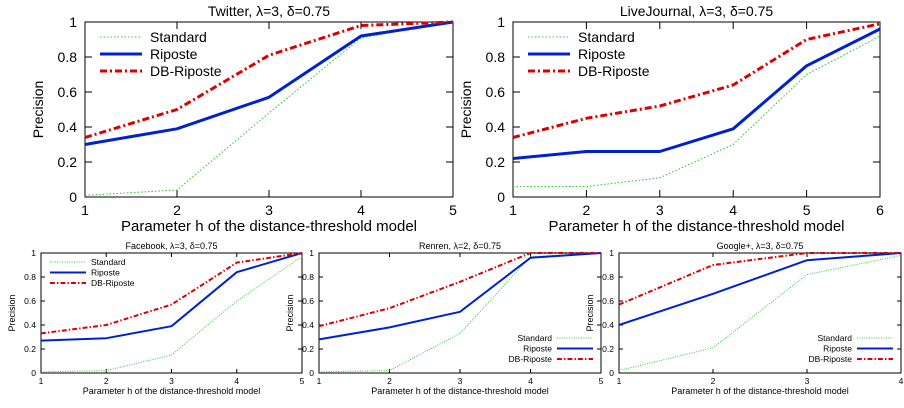 The width and height of the screenshot is (904, 408). I want to click on x-tick-label: 6, so click(880, 210).